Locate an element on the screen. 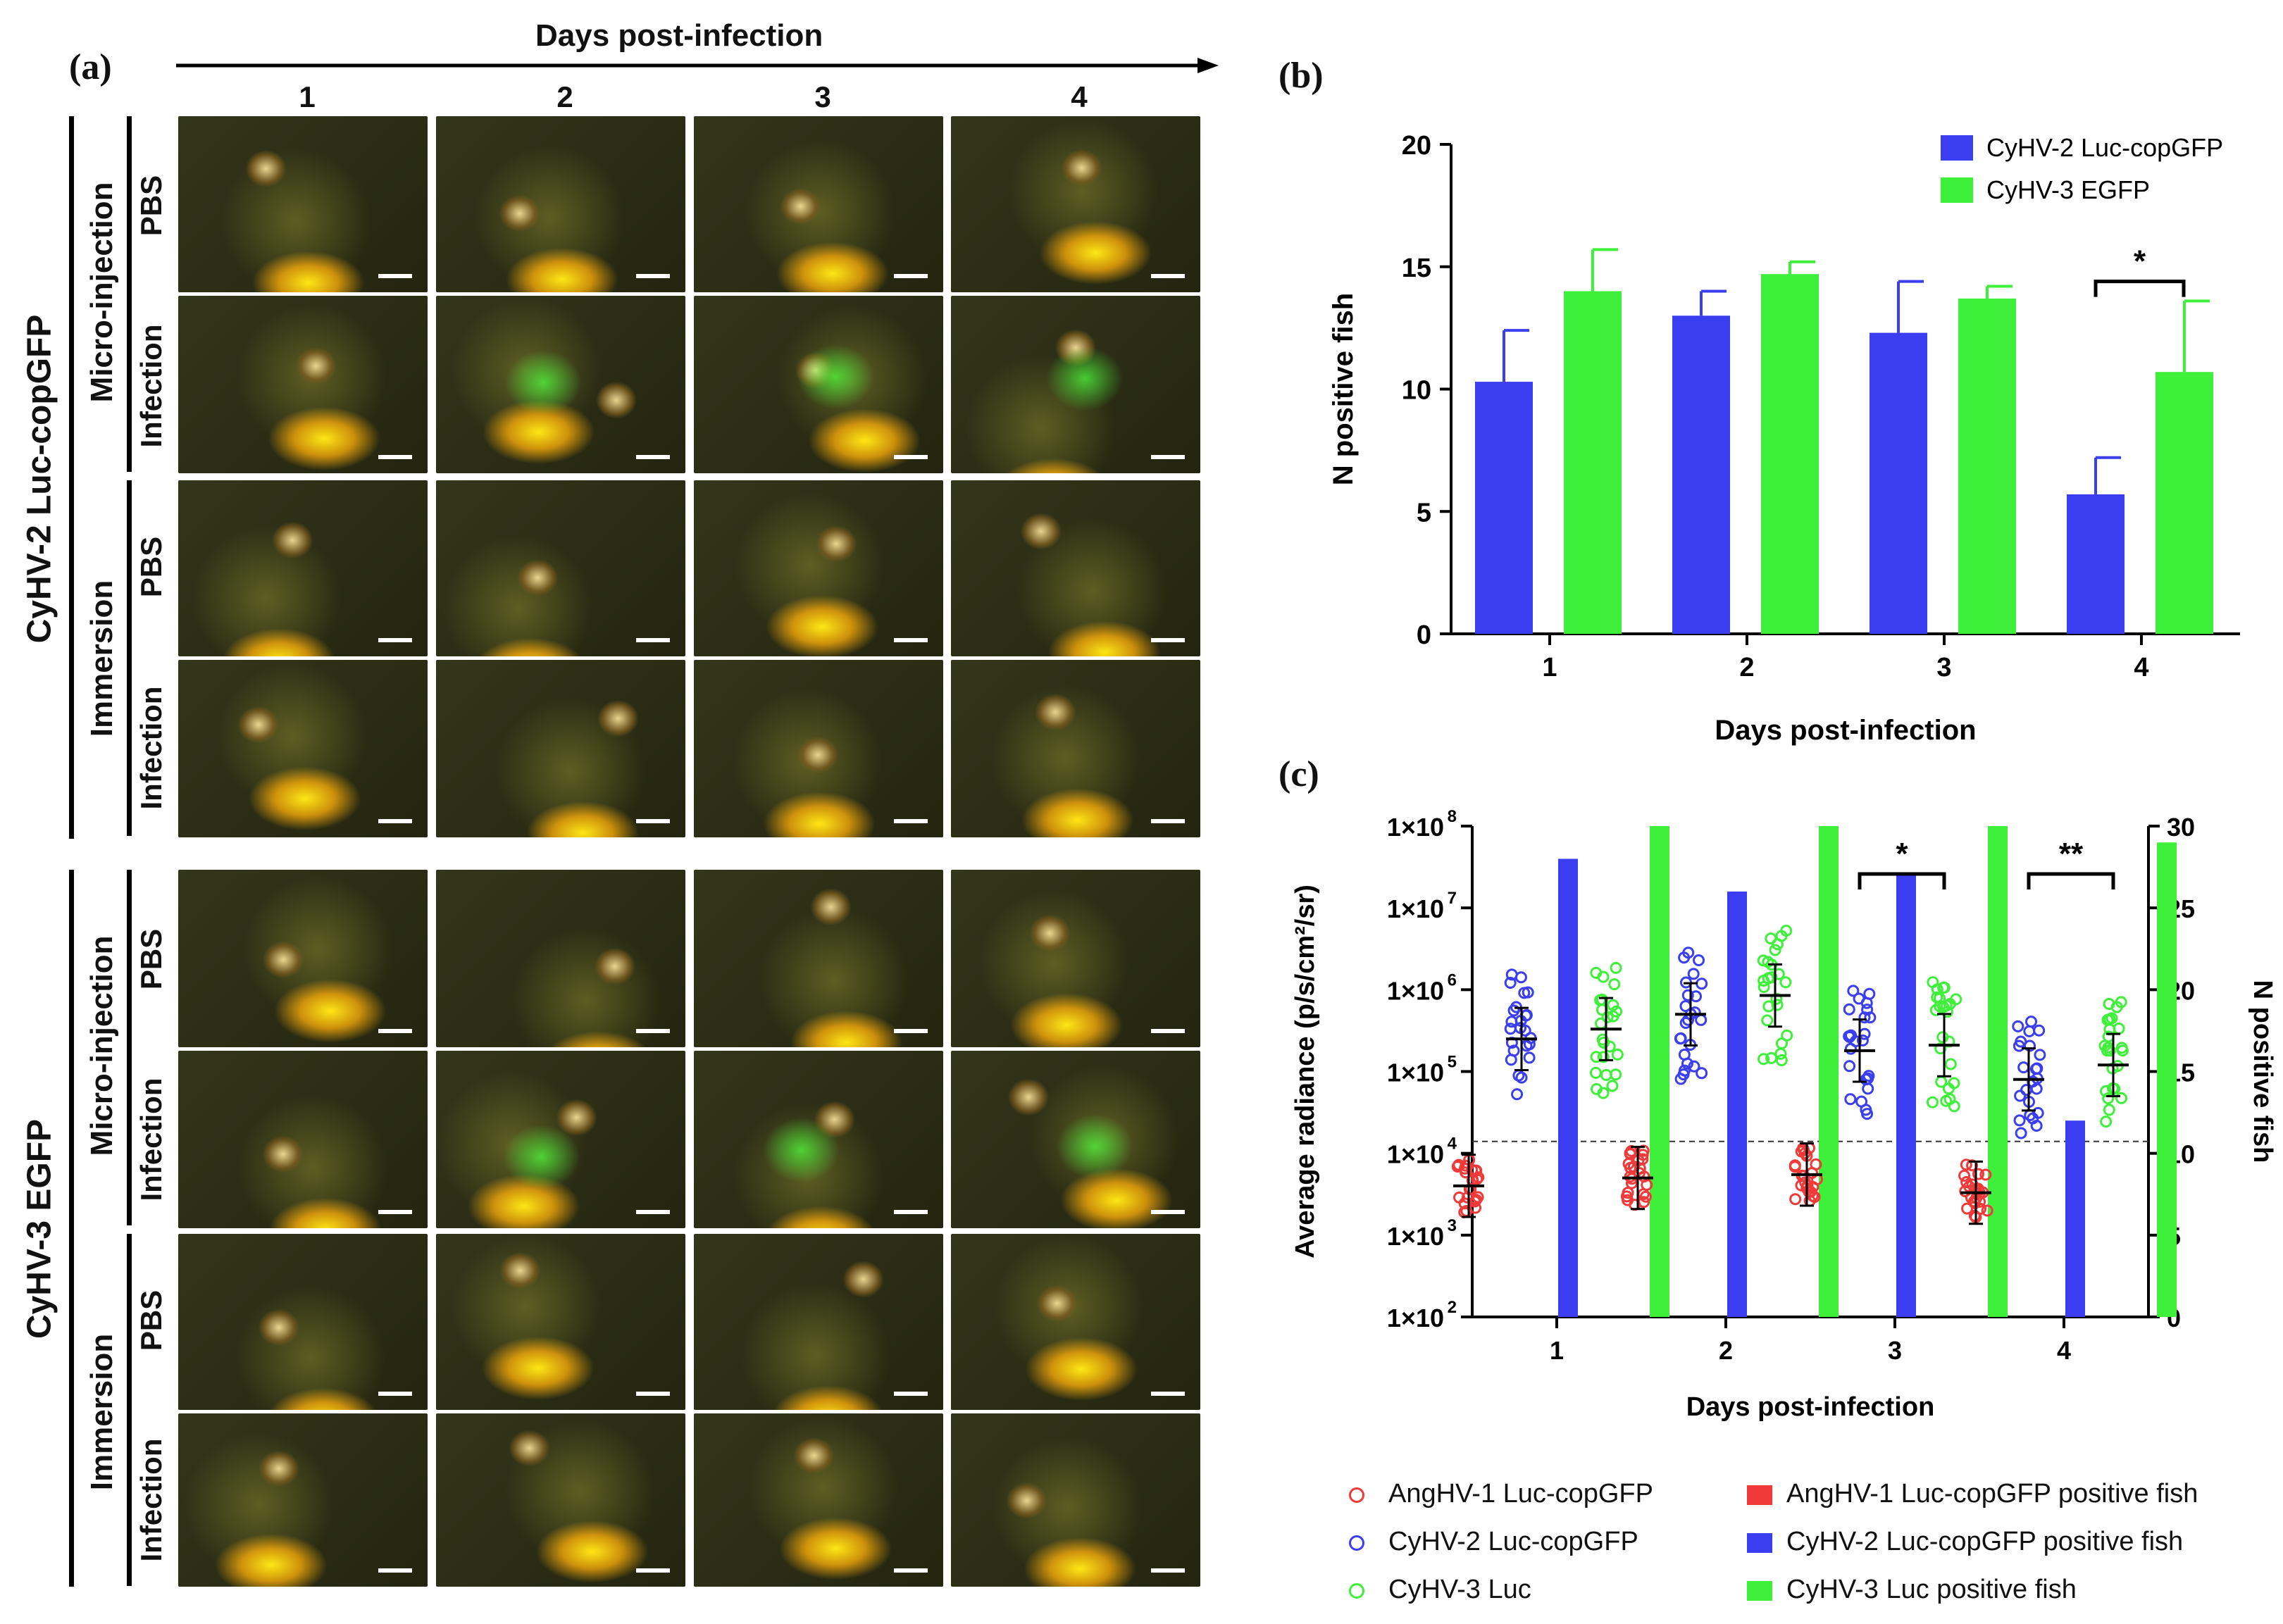 Image resolution: width=2283 pixels, height=1624 pixels. y-tick-exponent: 4 is located at coordinates (1452, 1145).